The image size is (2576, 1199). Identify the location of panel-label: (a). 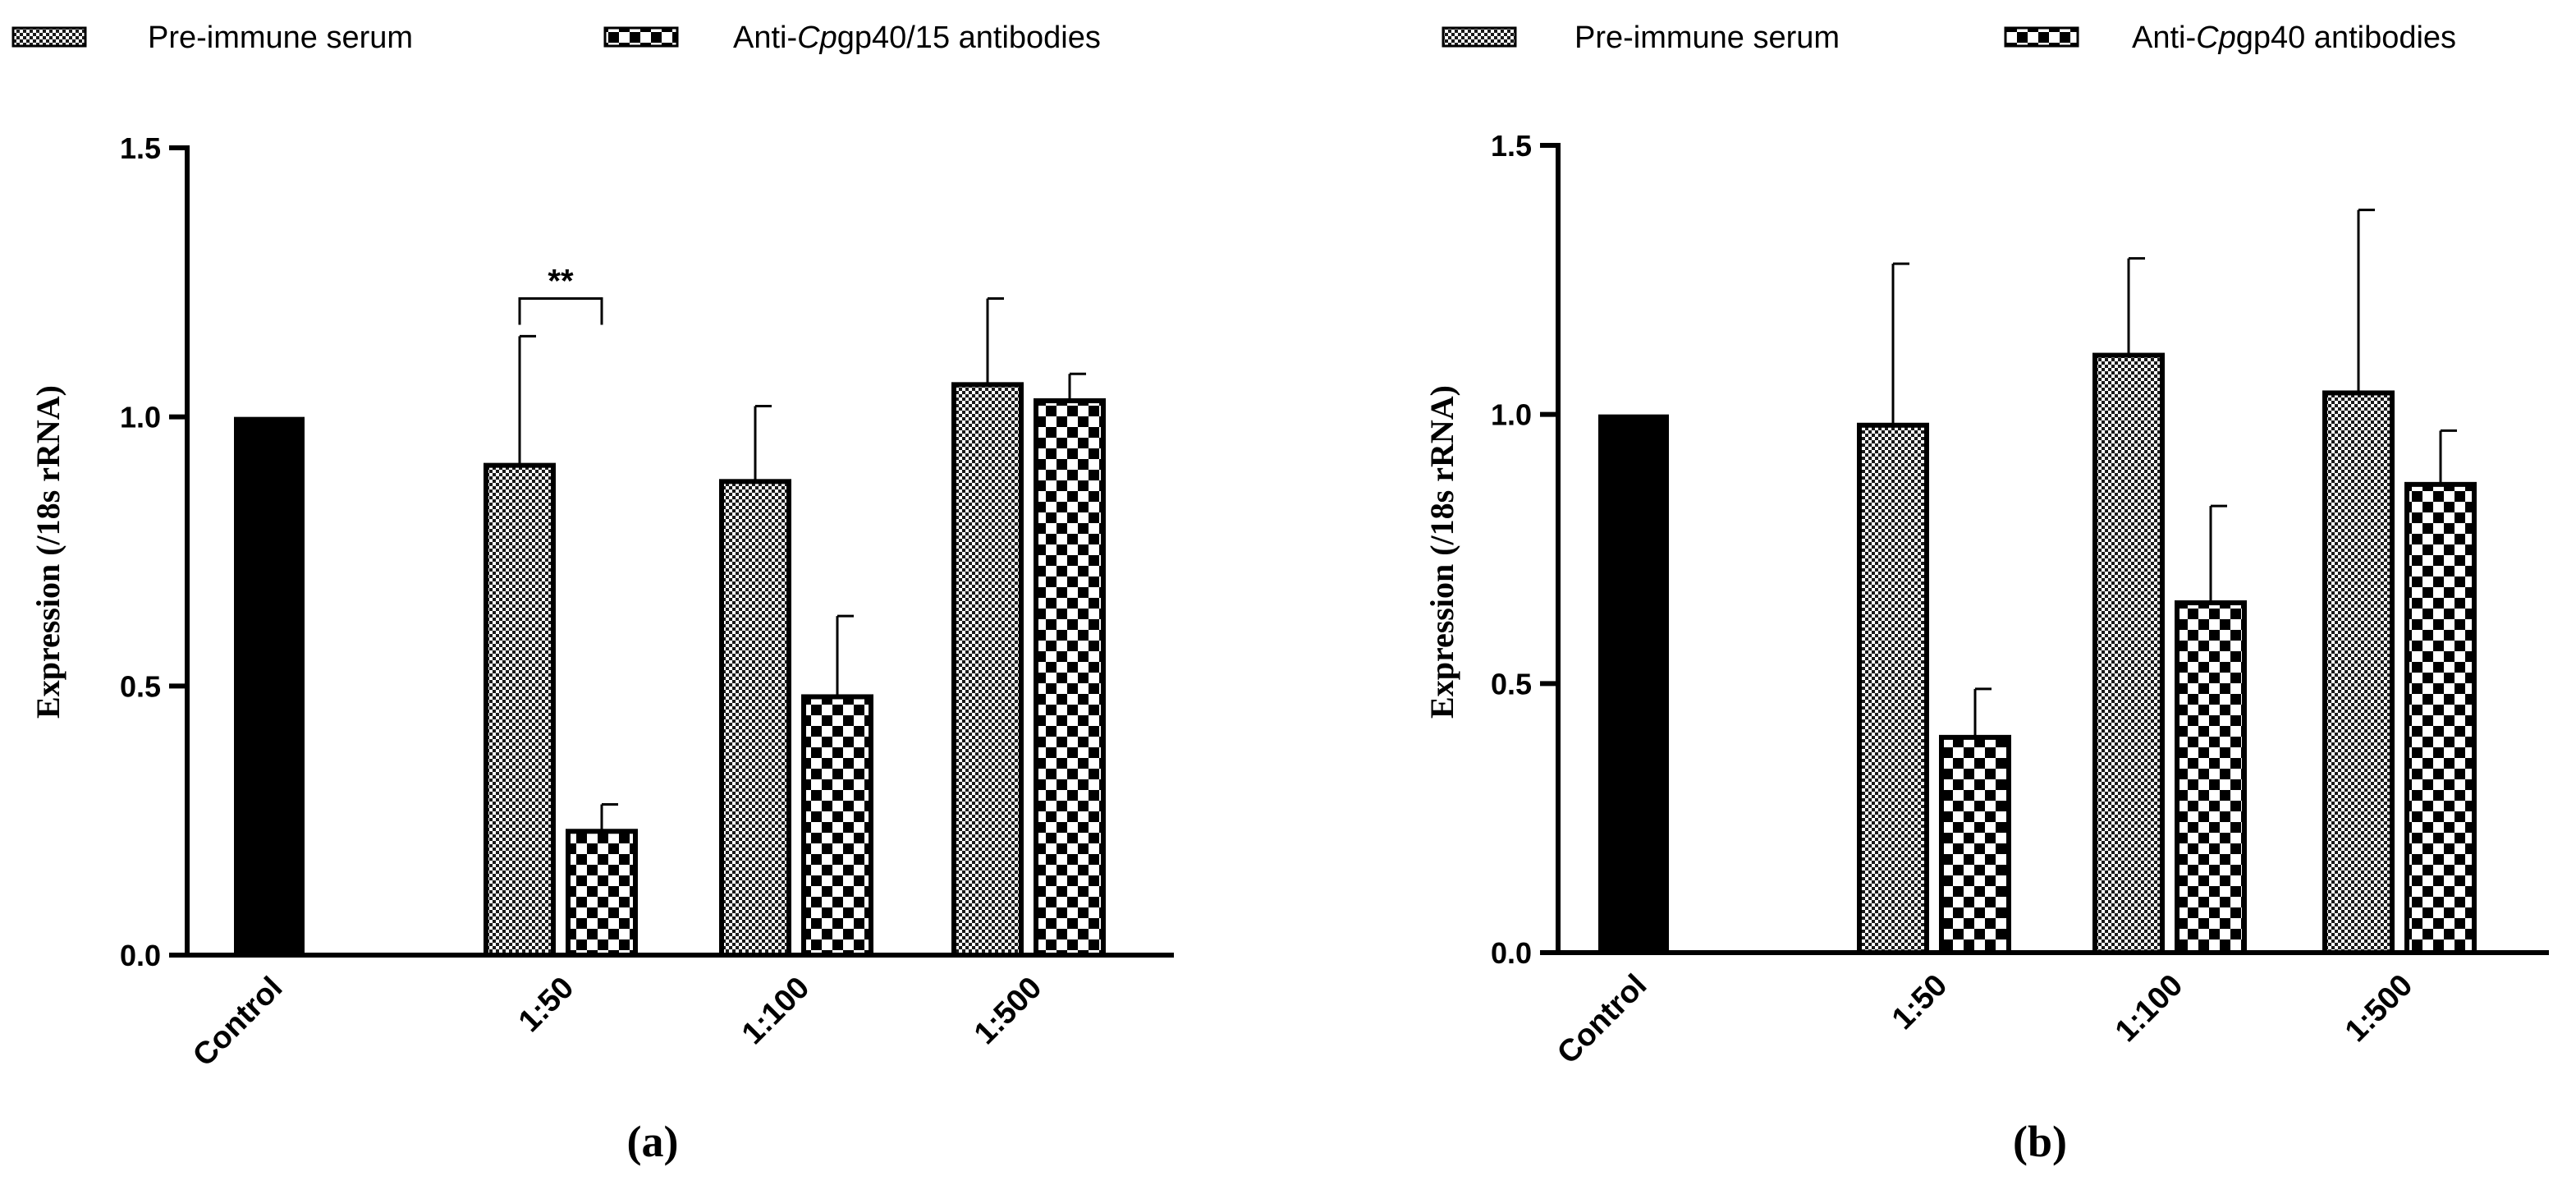
(653, 1141).